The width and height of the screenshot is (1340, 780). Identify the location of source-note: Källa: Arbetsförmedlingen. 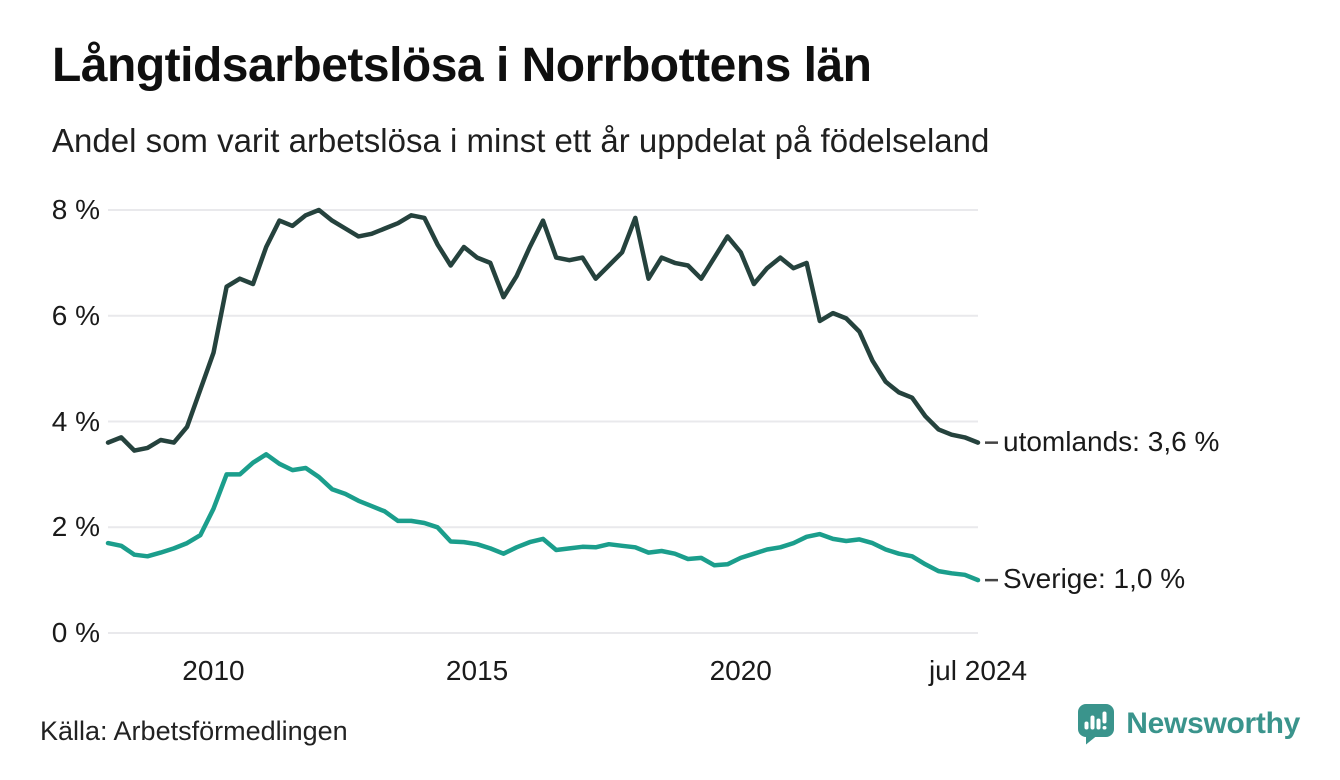
(194, 731).